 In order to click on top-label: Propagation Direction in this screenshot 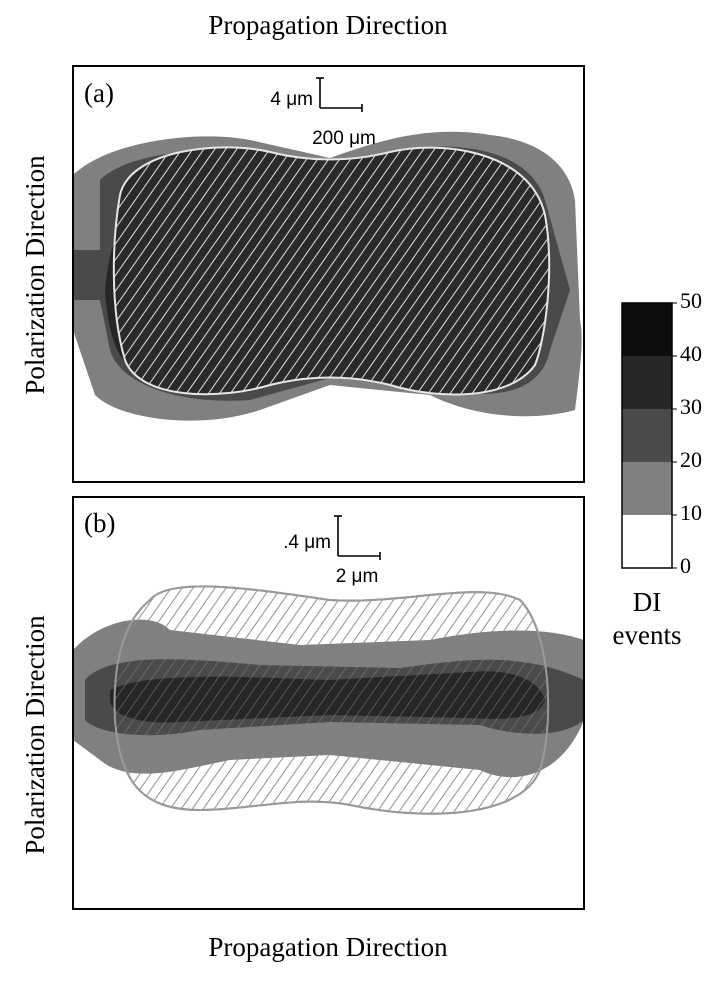, I will do `click(328, 25)`.